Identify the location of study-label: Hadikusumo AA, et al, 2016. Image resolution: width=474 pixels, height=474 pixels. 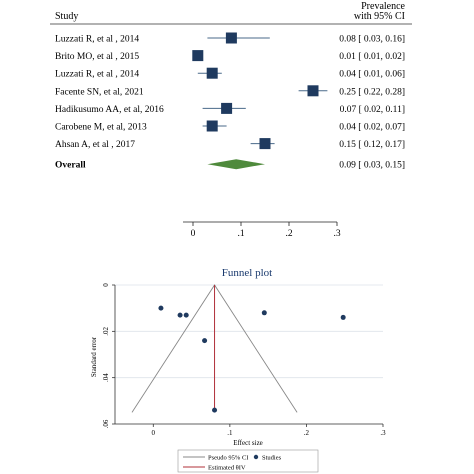
(109, 110).